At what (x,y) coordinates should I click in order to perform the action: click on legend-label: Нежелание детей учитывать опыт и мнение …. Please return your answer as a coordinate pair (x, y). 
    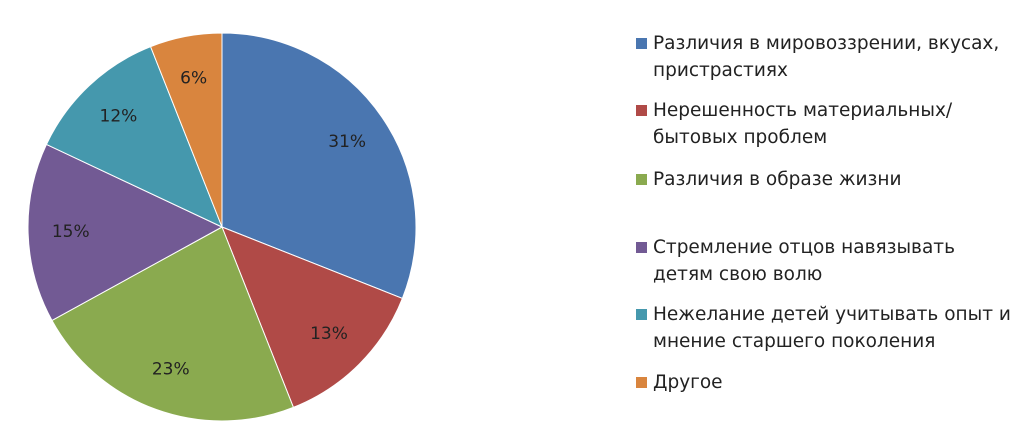
    Looking at the image, I should click on (832, 328).